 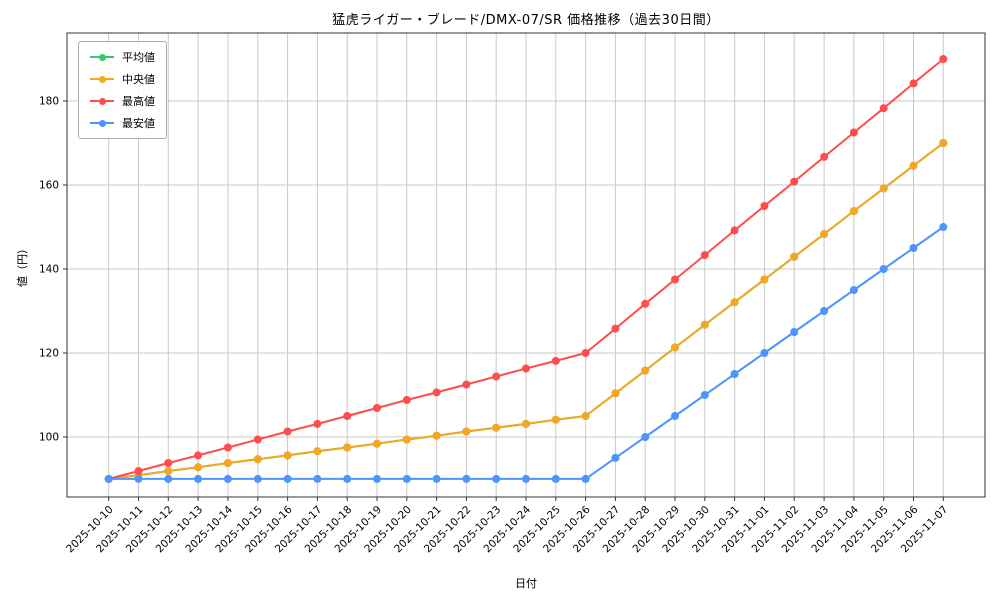 I want to click on legend-label: 最高値, so click(x=138, y=101).